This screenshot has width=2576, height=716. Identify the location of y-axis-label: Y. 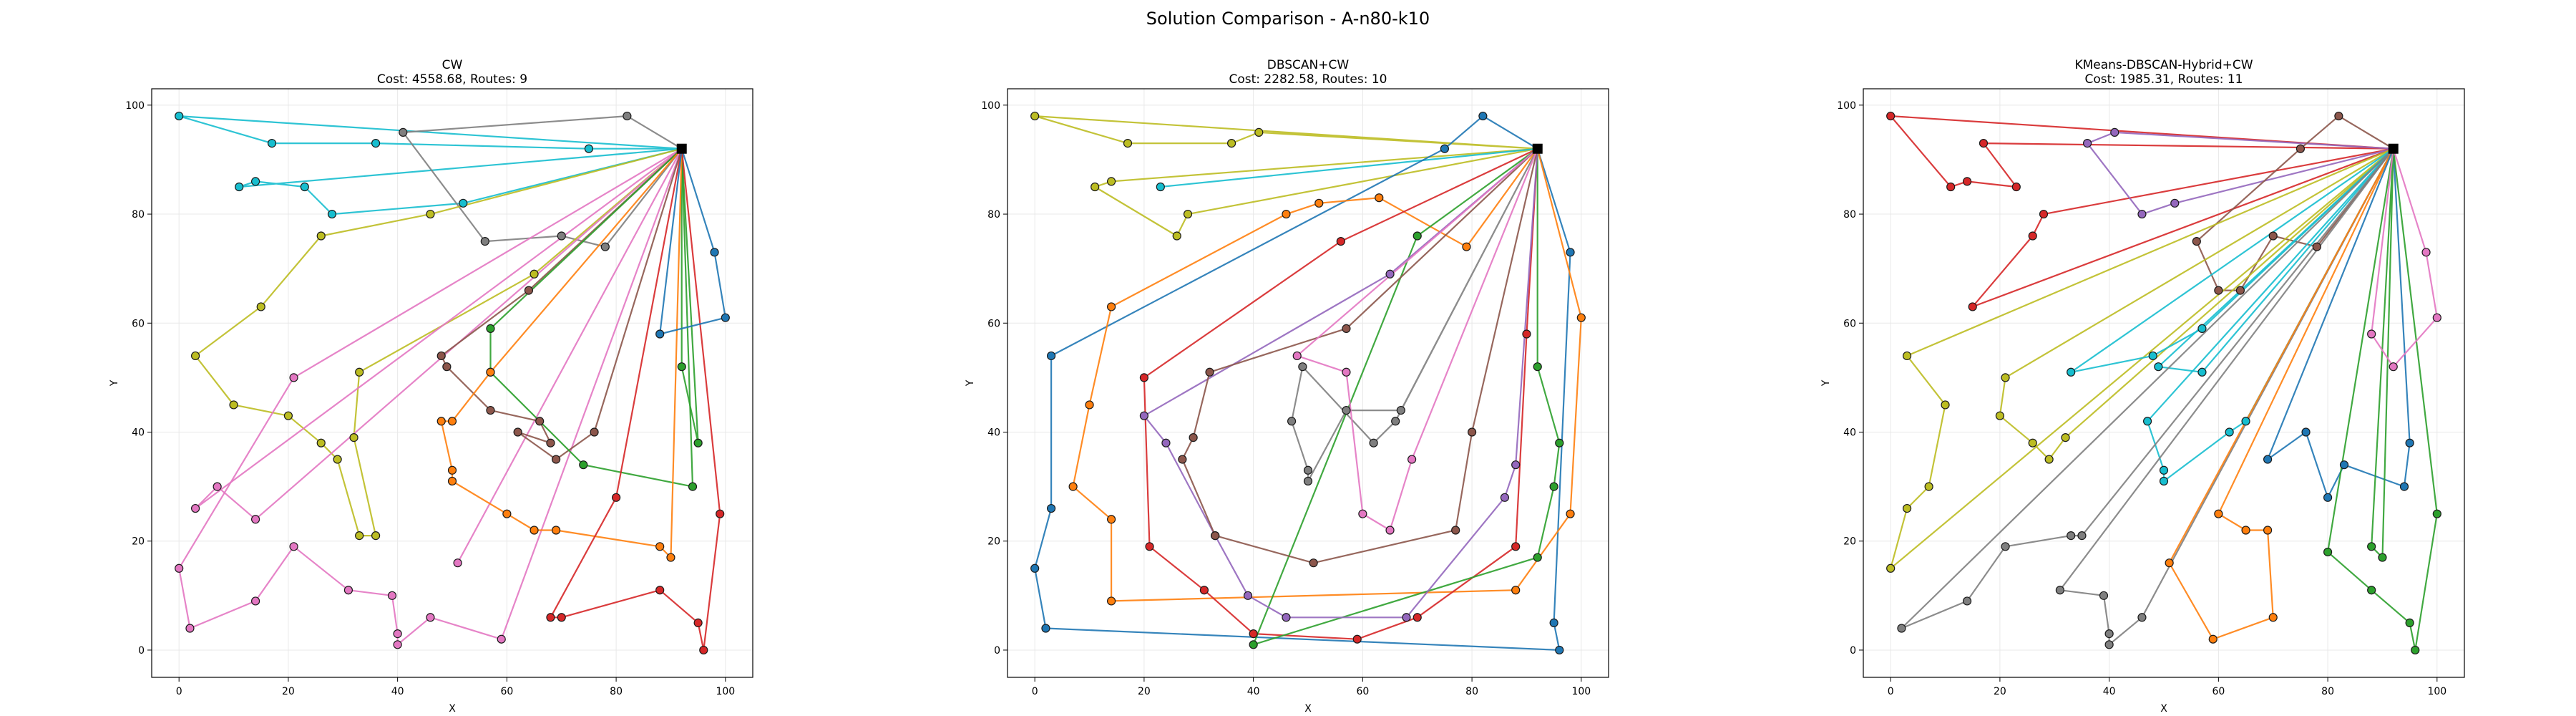
(114, 383).